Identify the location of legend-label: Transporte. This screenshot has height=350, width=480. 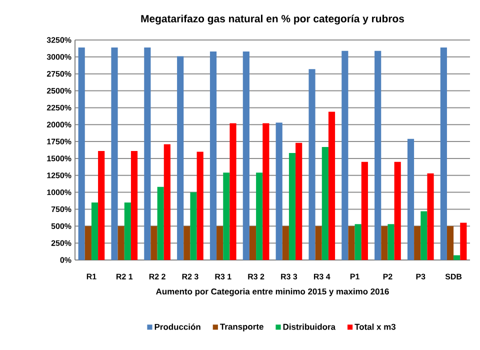
(242, 328).